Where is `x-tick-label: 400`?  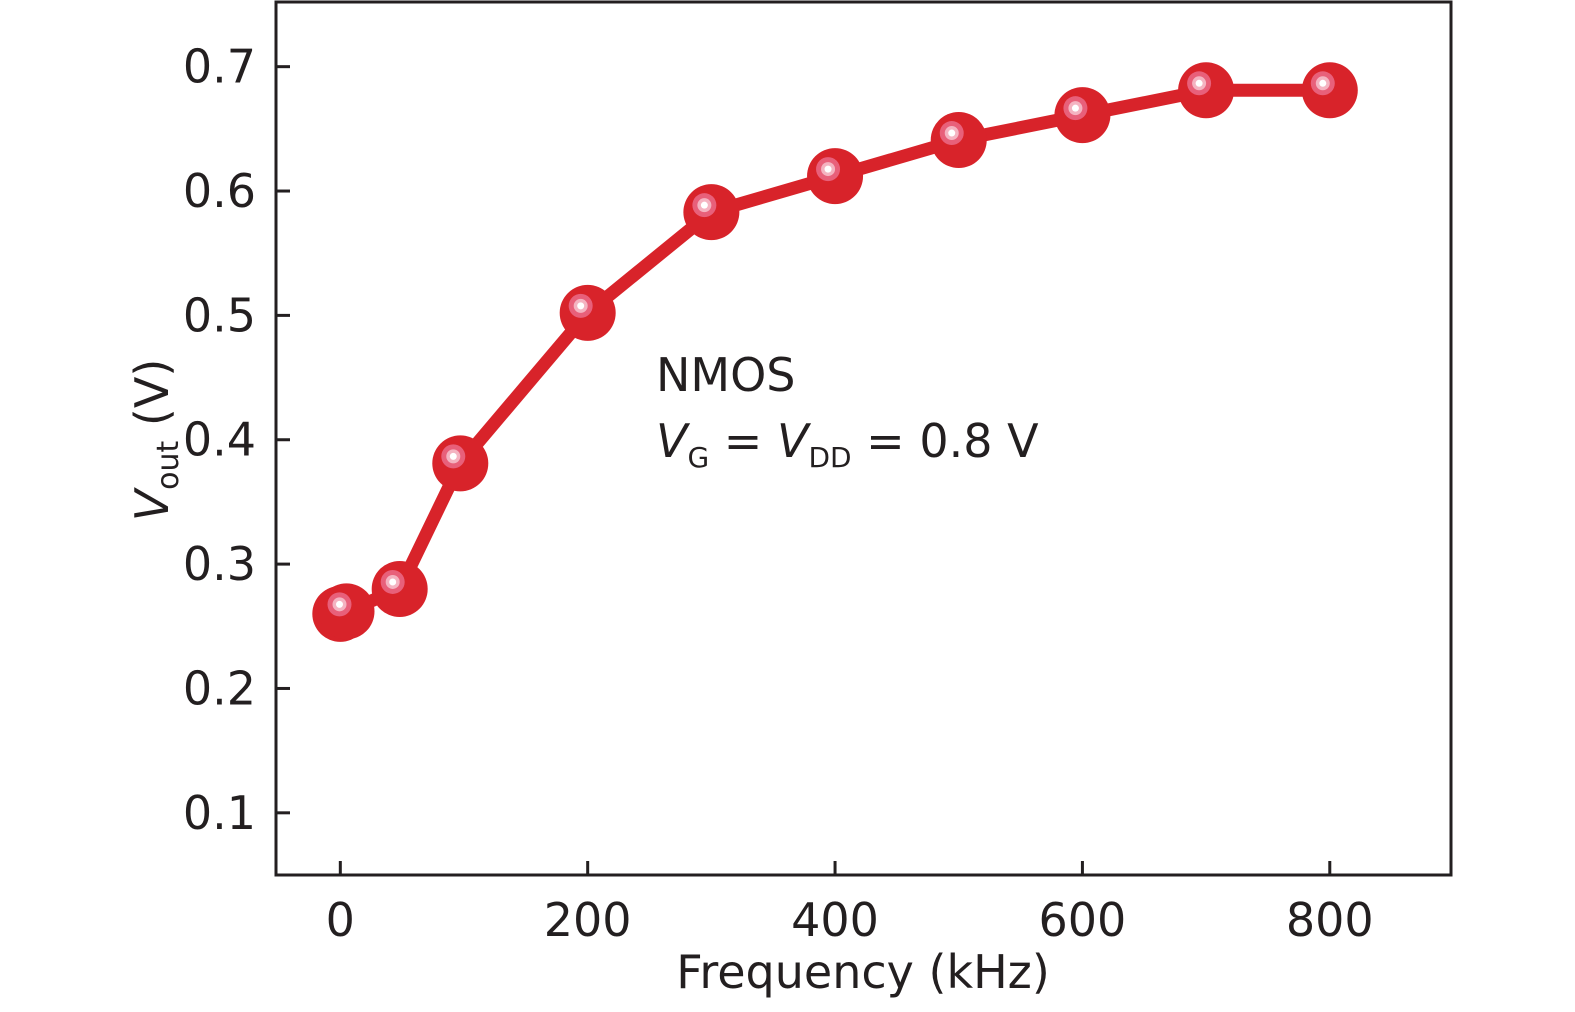 x-tick-label: 400 is located at coordinates (835, 920).